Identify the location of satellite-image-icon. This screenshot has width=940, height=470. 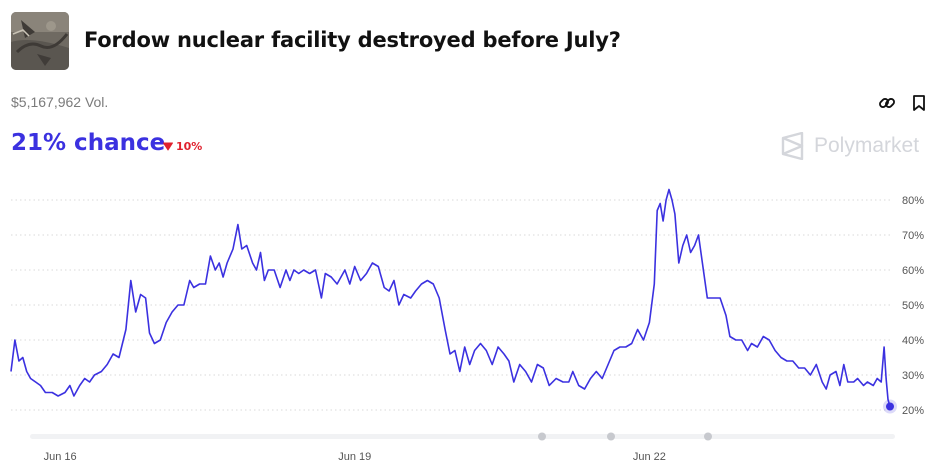
(40, 41).